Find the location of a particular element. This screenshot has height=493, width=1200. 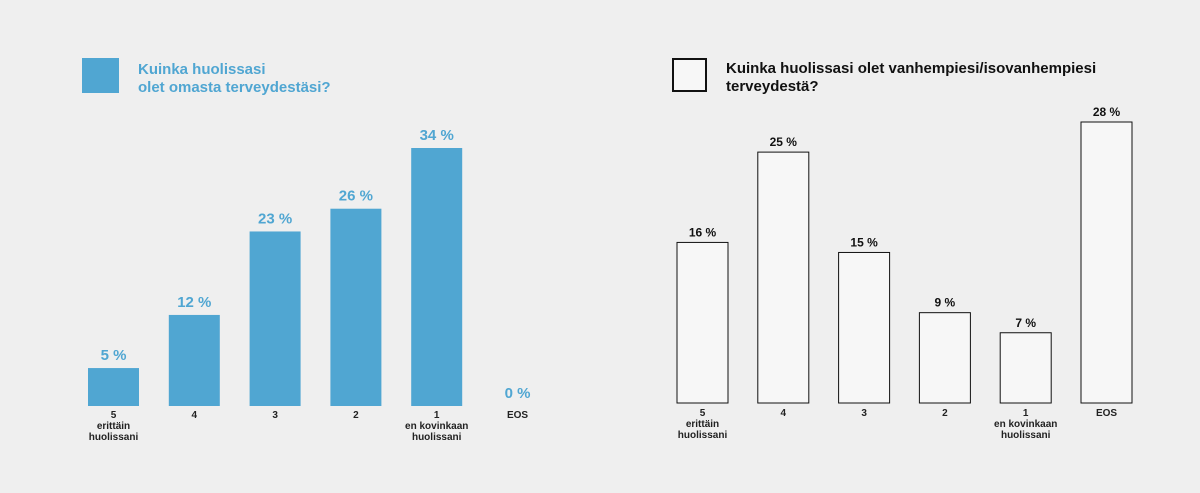

data-label-0: 16 % is located at coordinates (703, 232).